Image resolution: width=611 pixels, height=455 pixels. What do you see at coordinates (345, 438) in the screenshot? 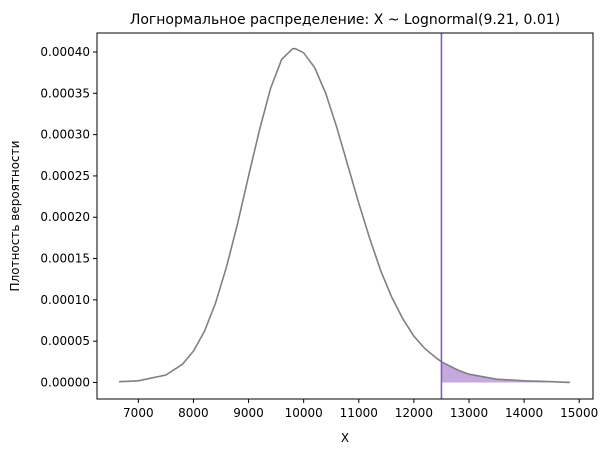
I see `x-axis-label: X` at bounding box center [345, 438].